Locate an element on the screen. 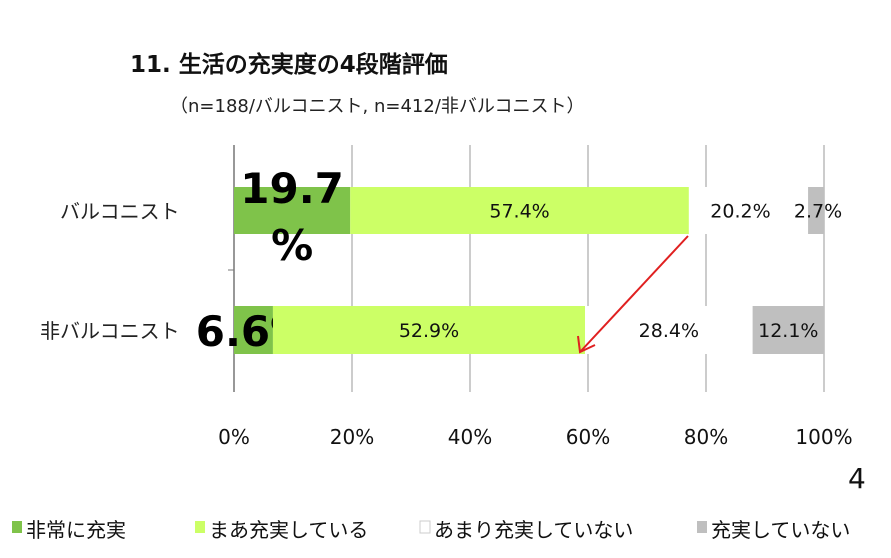 Image resolution: width=891 pixels, height=558 pixels. data-label: 2.7% is located at coordinates (818, 212).